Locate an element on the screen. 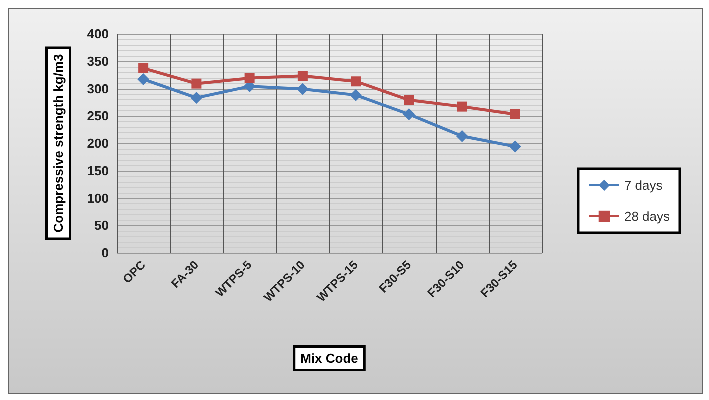  y-axis-title: Compressive strength kg/m3 is located at coordinates (58, 143).